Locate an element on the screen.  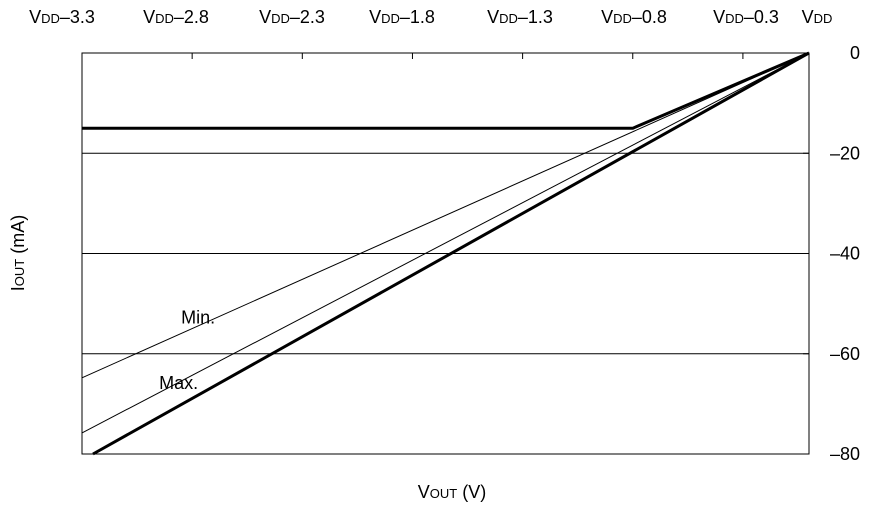
y-tick-label: –20 is located at coordinates (845, 153).